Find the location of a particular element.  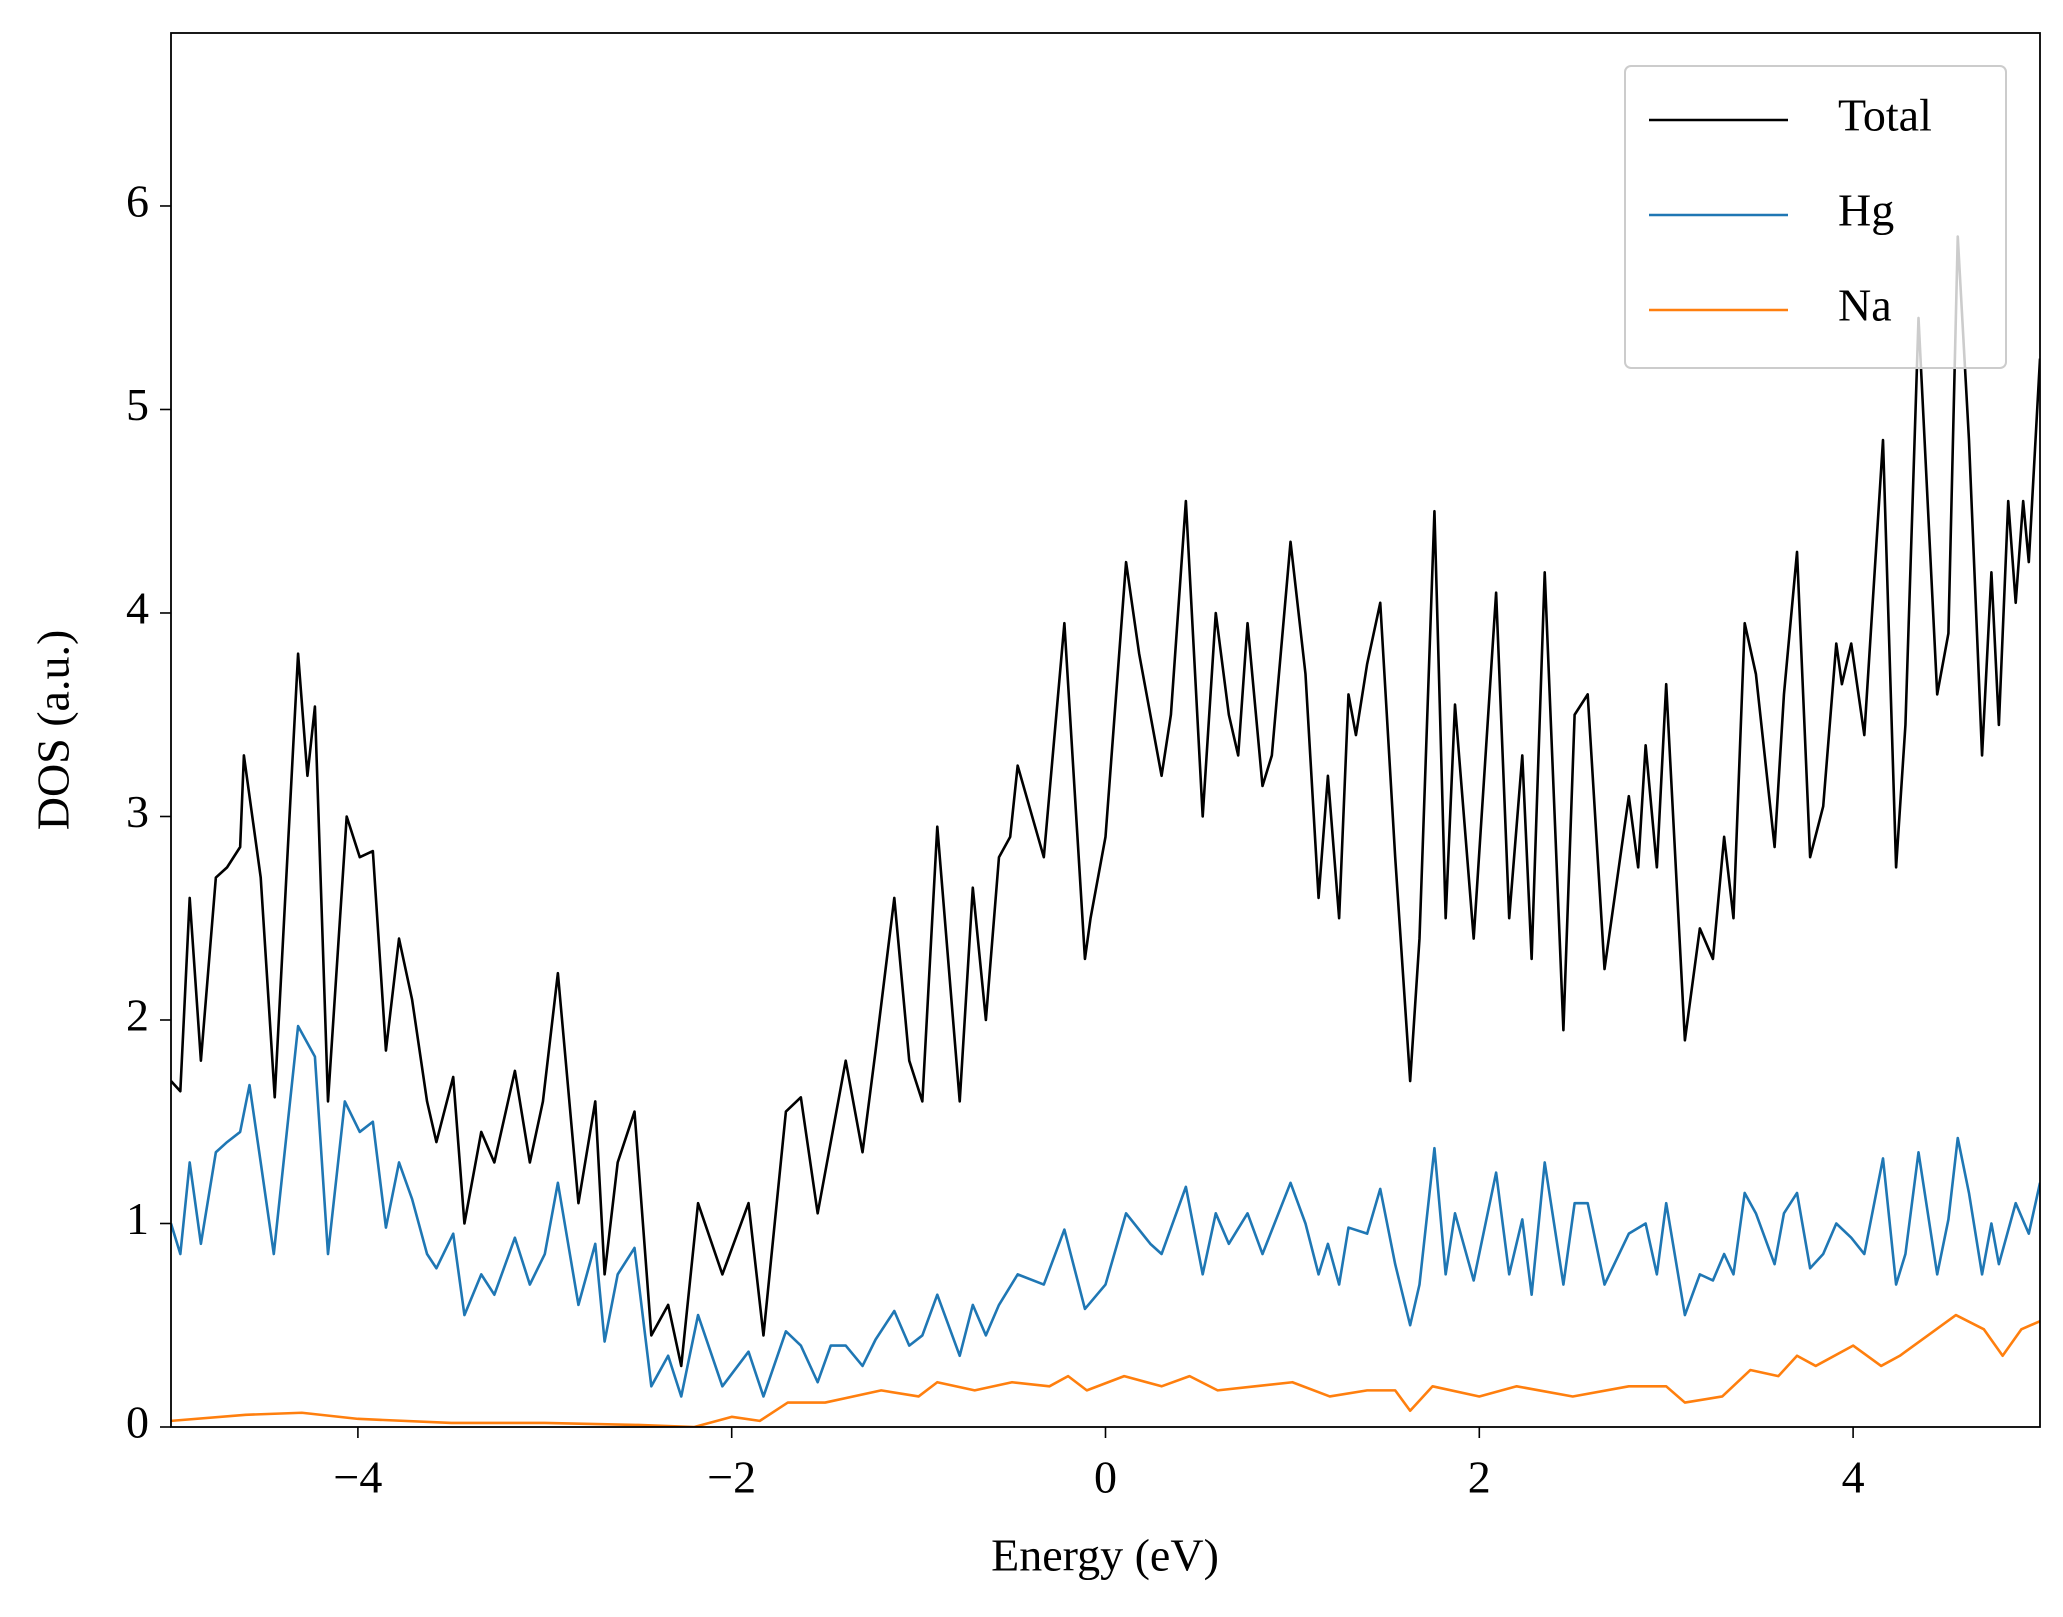

y-tick-label: 6 is located at coordinates (137, 201).